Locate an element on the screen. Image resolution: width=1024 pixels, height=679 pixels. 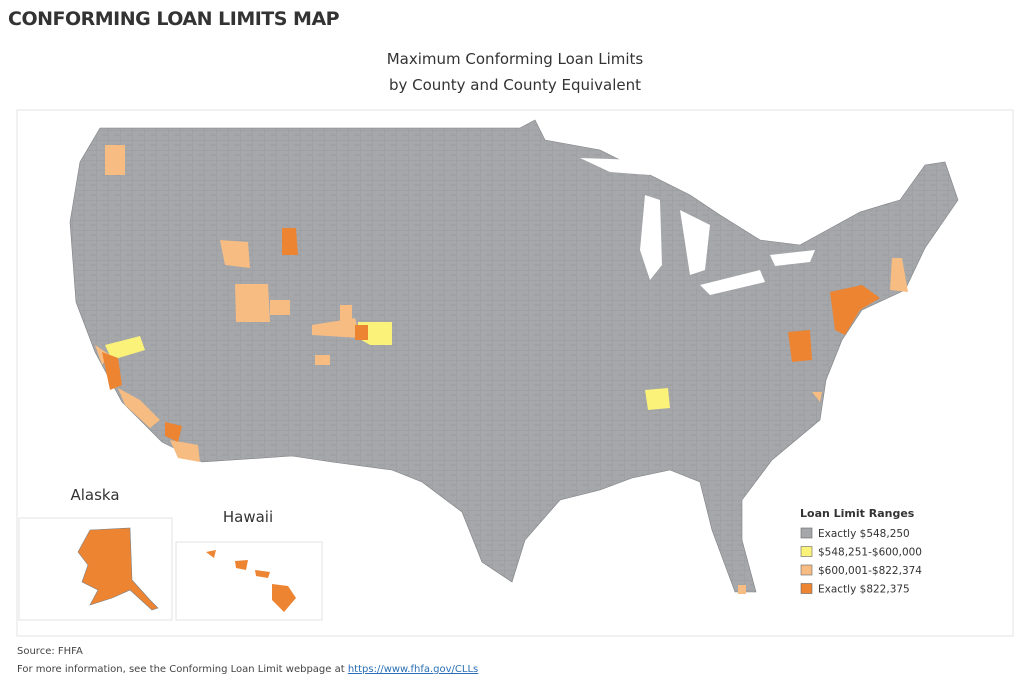
map-title: Maximum Conforming Loan Limits is located at coordinates (515, 59).